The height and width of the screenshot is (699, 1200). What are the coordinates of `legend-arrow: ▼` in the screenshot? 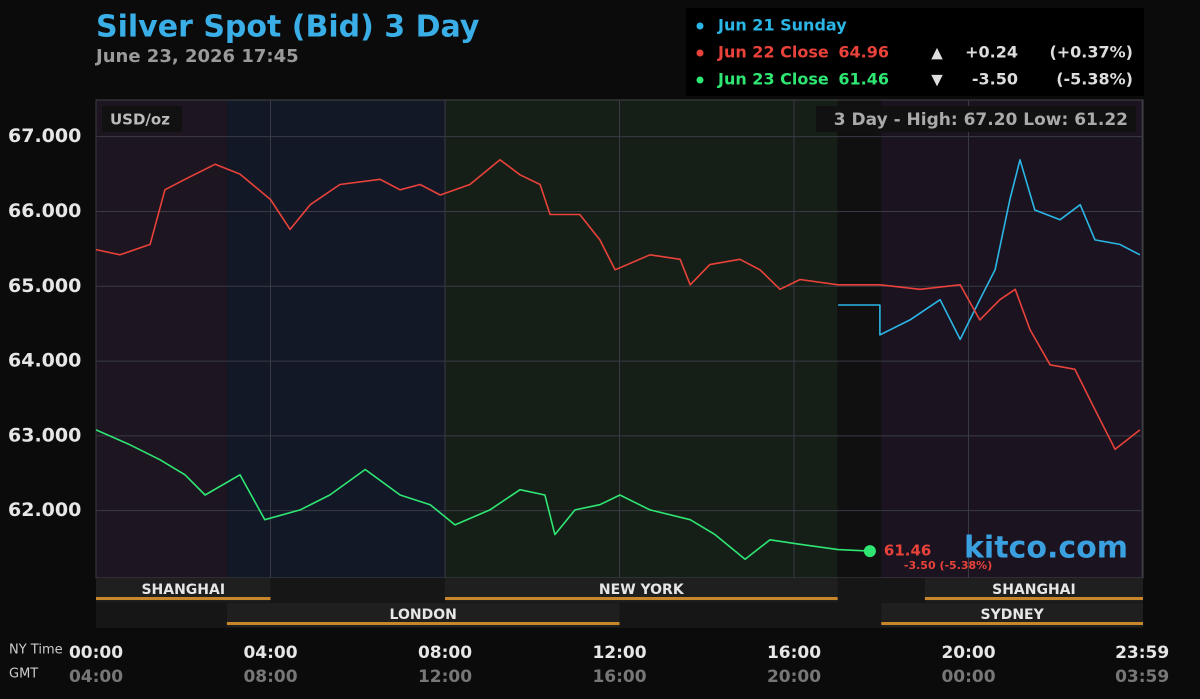 It's located at (937, 80).